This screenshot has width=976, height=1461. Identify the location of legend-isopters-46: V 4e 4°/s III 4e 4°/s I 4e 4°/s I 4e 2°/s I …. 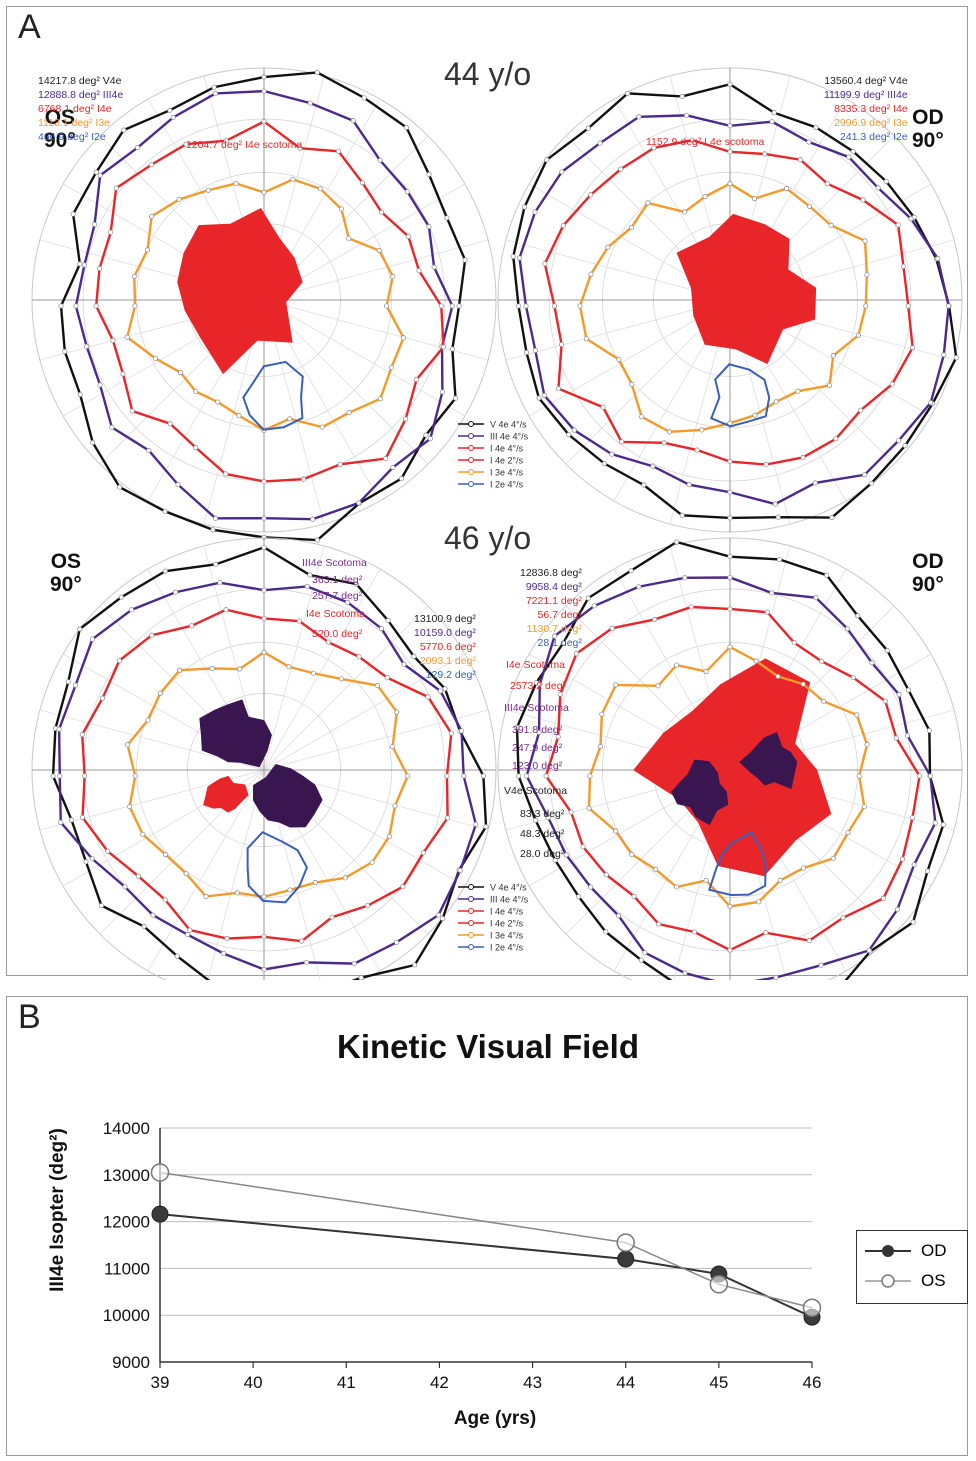
(493, 918).